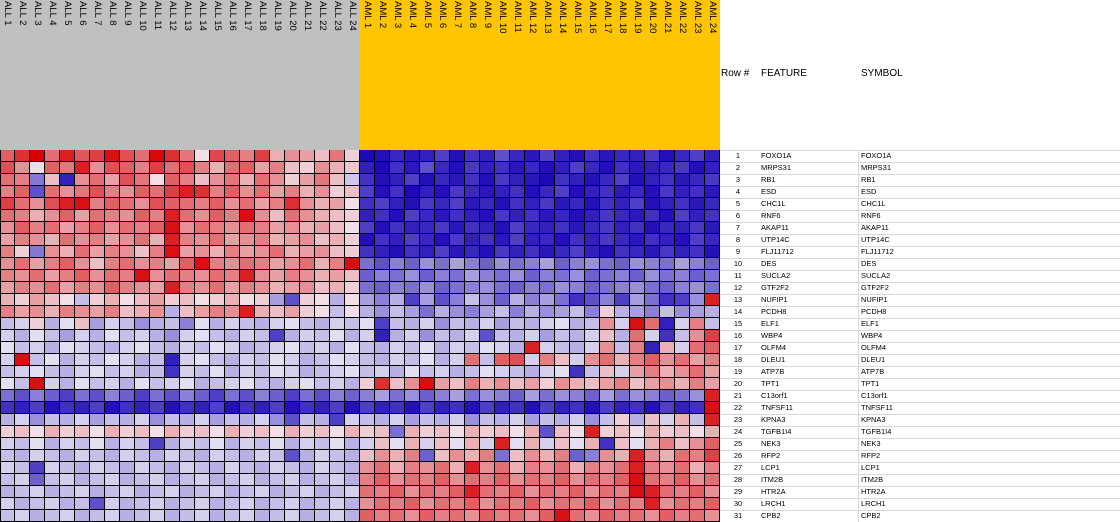 This screenshot has height=522, width=1120. What do you see at coordinates (442, 15) in the screenshot?
I see `column-label: AML 6` at bounding box center [442, 15].